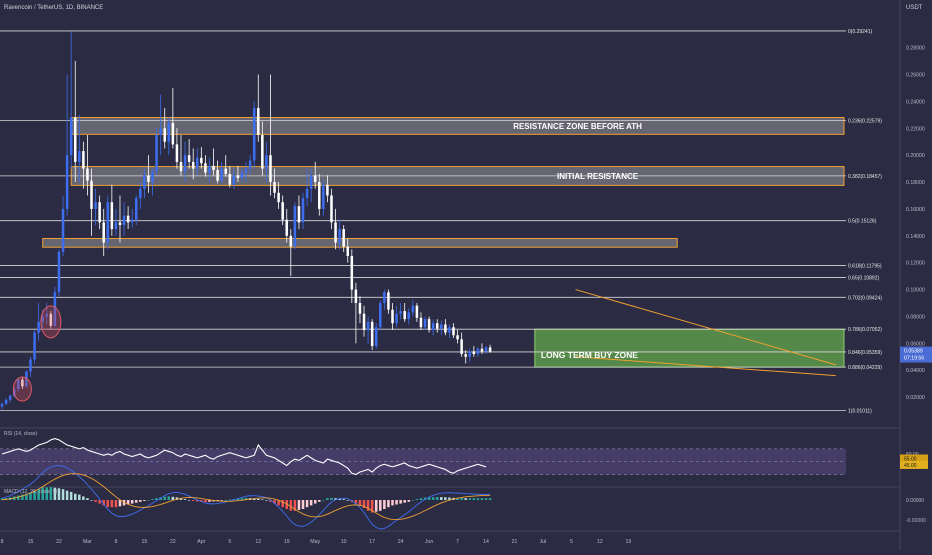 The image size is (932, 555). What do you see at coordinates (31, 492) in the screenshot?
I see `macd-label: MACD (12, 26, close, 9)` at bounding box center [31, 492].